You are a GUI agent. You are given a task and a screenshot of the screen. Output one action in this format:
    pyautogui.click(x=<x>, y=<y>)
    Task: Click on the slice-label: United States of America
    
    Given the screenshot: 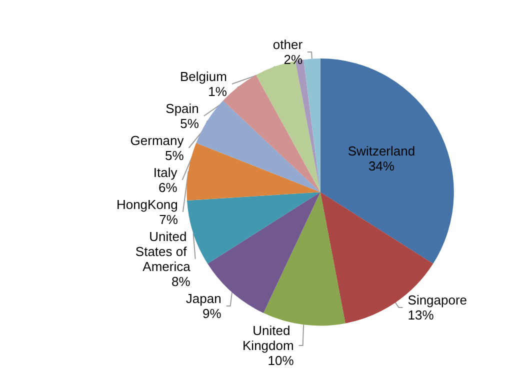 What is the action you would take?
    pyautogui.click(x=163, y=251)
    